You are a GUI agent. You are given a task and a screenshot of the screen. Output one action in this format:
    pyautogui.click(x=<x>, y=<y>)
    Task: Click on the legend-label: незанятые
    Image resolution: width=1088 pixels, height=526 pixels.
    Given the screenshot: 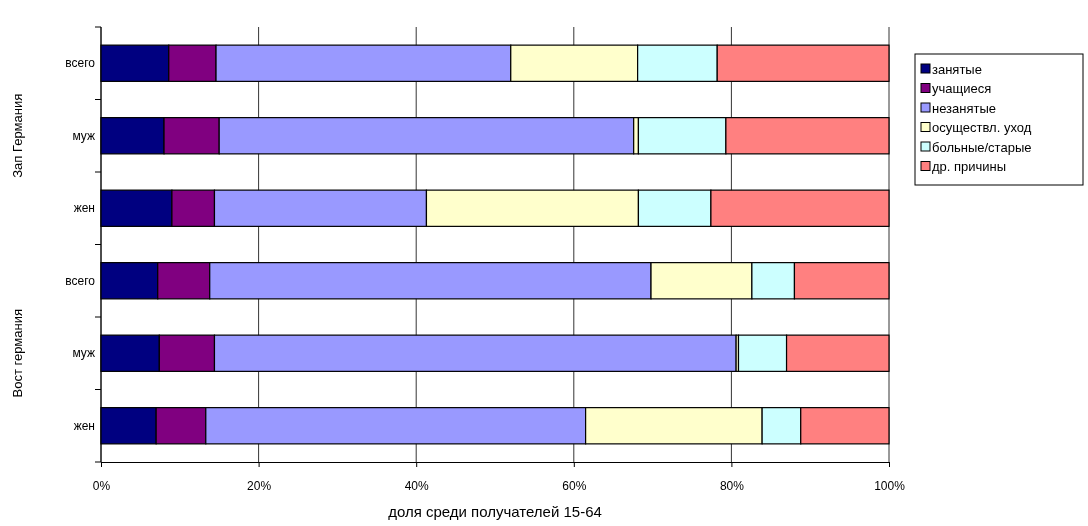 What is the action you would take?
    pyautogui.click(x=964, y=108)
    